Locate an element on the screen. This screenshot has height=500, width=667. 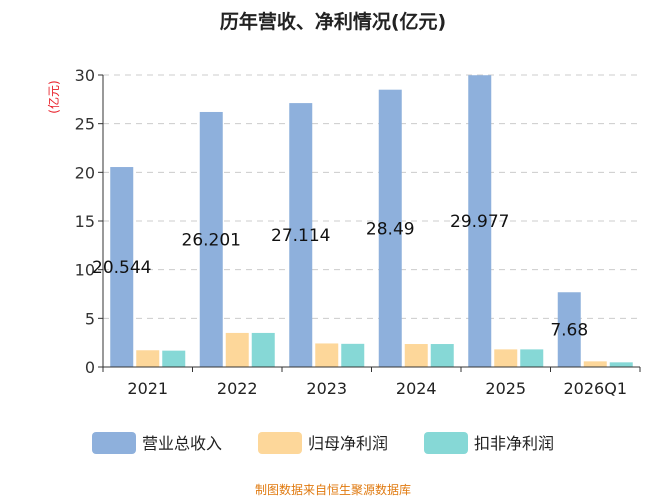
y-tick-label: 0 is located at coordinates (90, 367).